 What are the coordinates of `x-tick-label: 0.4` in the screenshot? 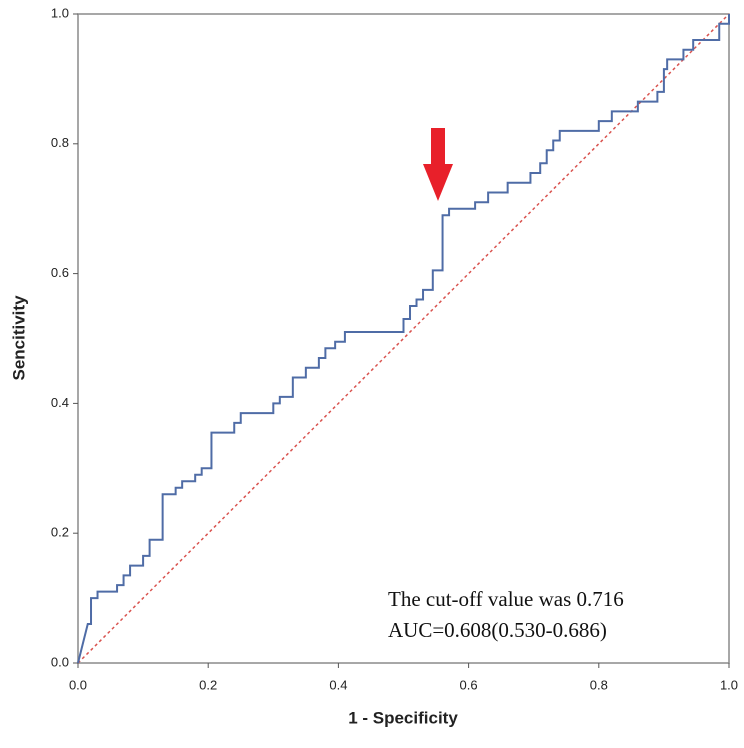 It's located at (338, 684).